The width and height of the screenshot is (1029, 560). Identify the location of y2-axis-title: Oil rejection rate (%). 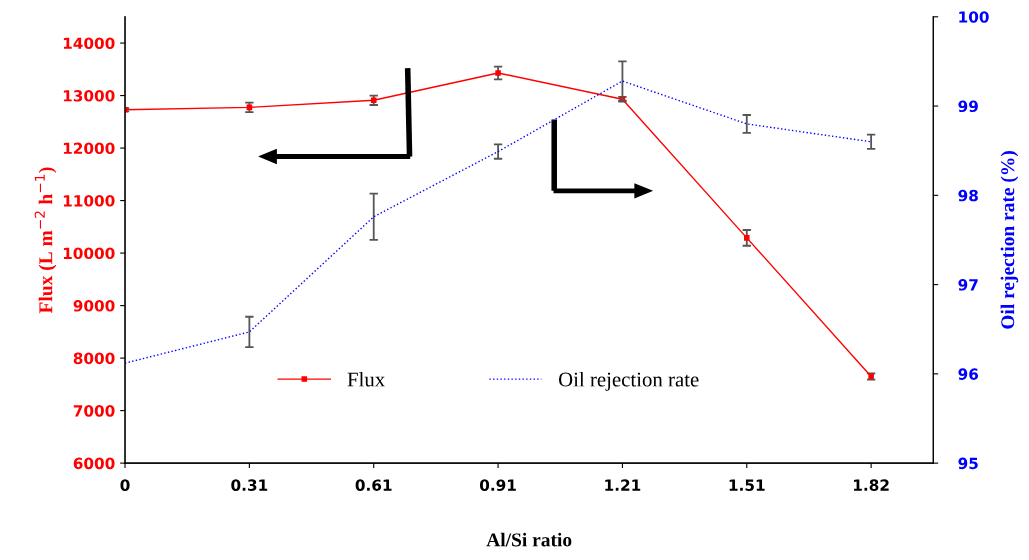
(1009, 240).